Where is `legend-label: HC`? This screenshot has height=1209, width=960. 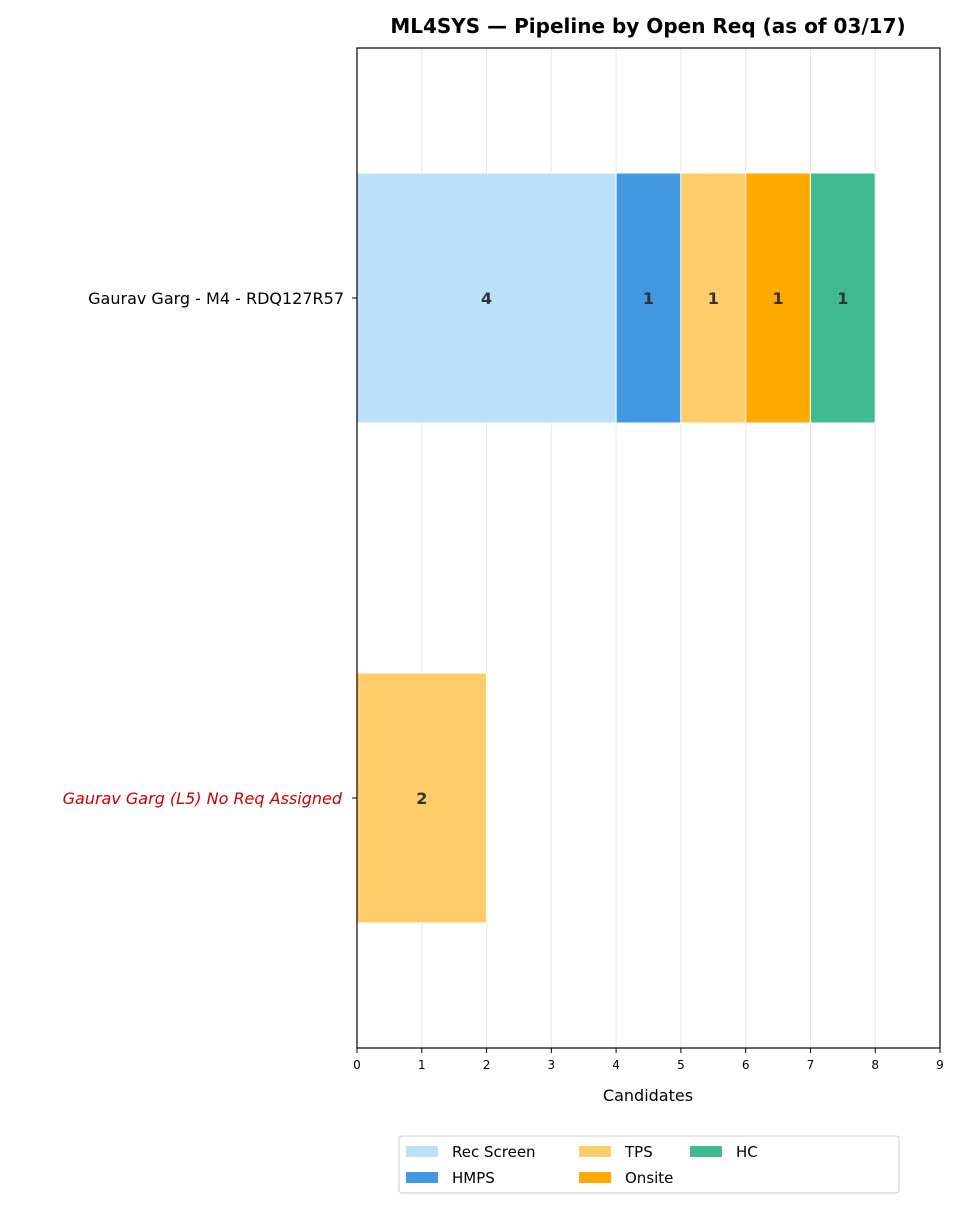 legend-label: HC is located at coordinates (747, 1152).